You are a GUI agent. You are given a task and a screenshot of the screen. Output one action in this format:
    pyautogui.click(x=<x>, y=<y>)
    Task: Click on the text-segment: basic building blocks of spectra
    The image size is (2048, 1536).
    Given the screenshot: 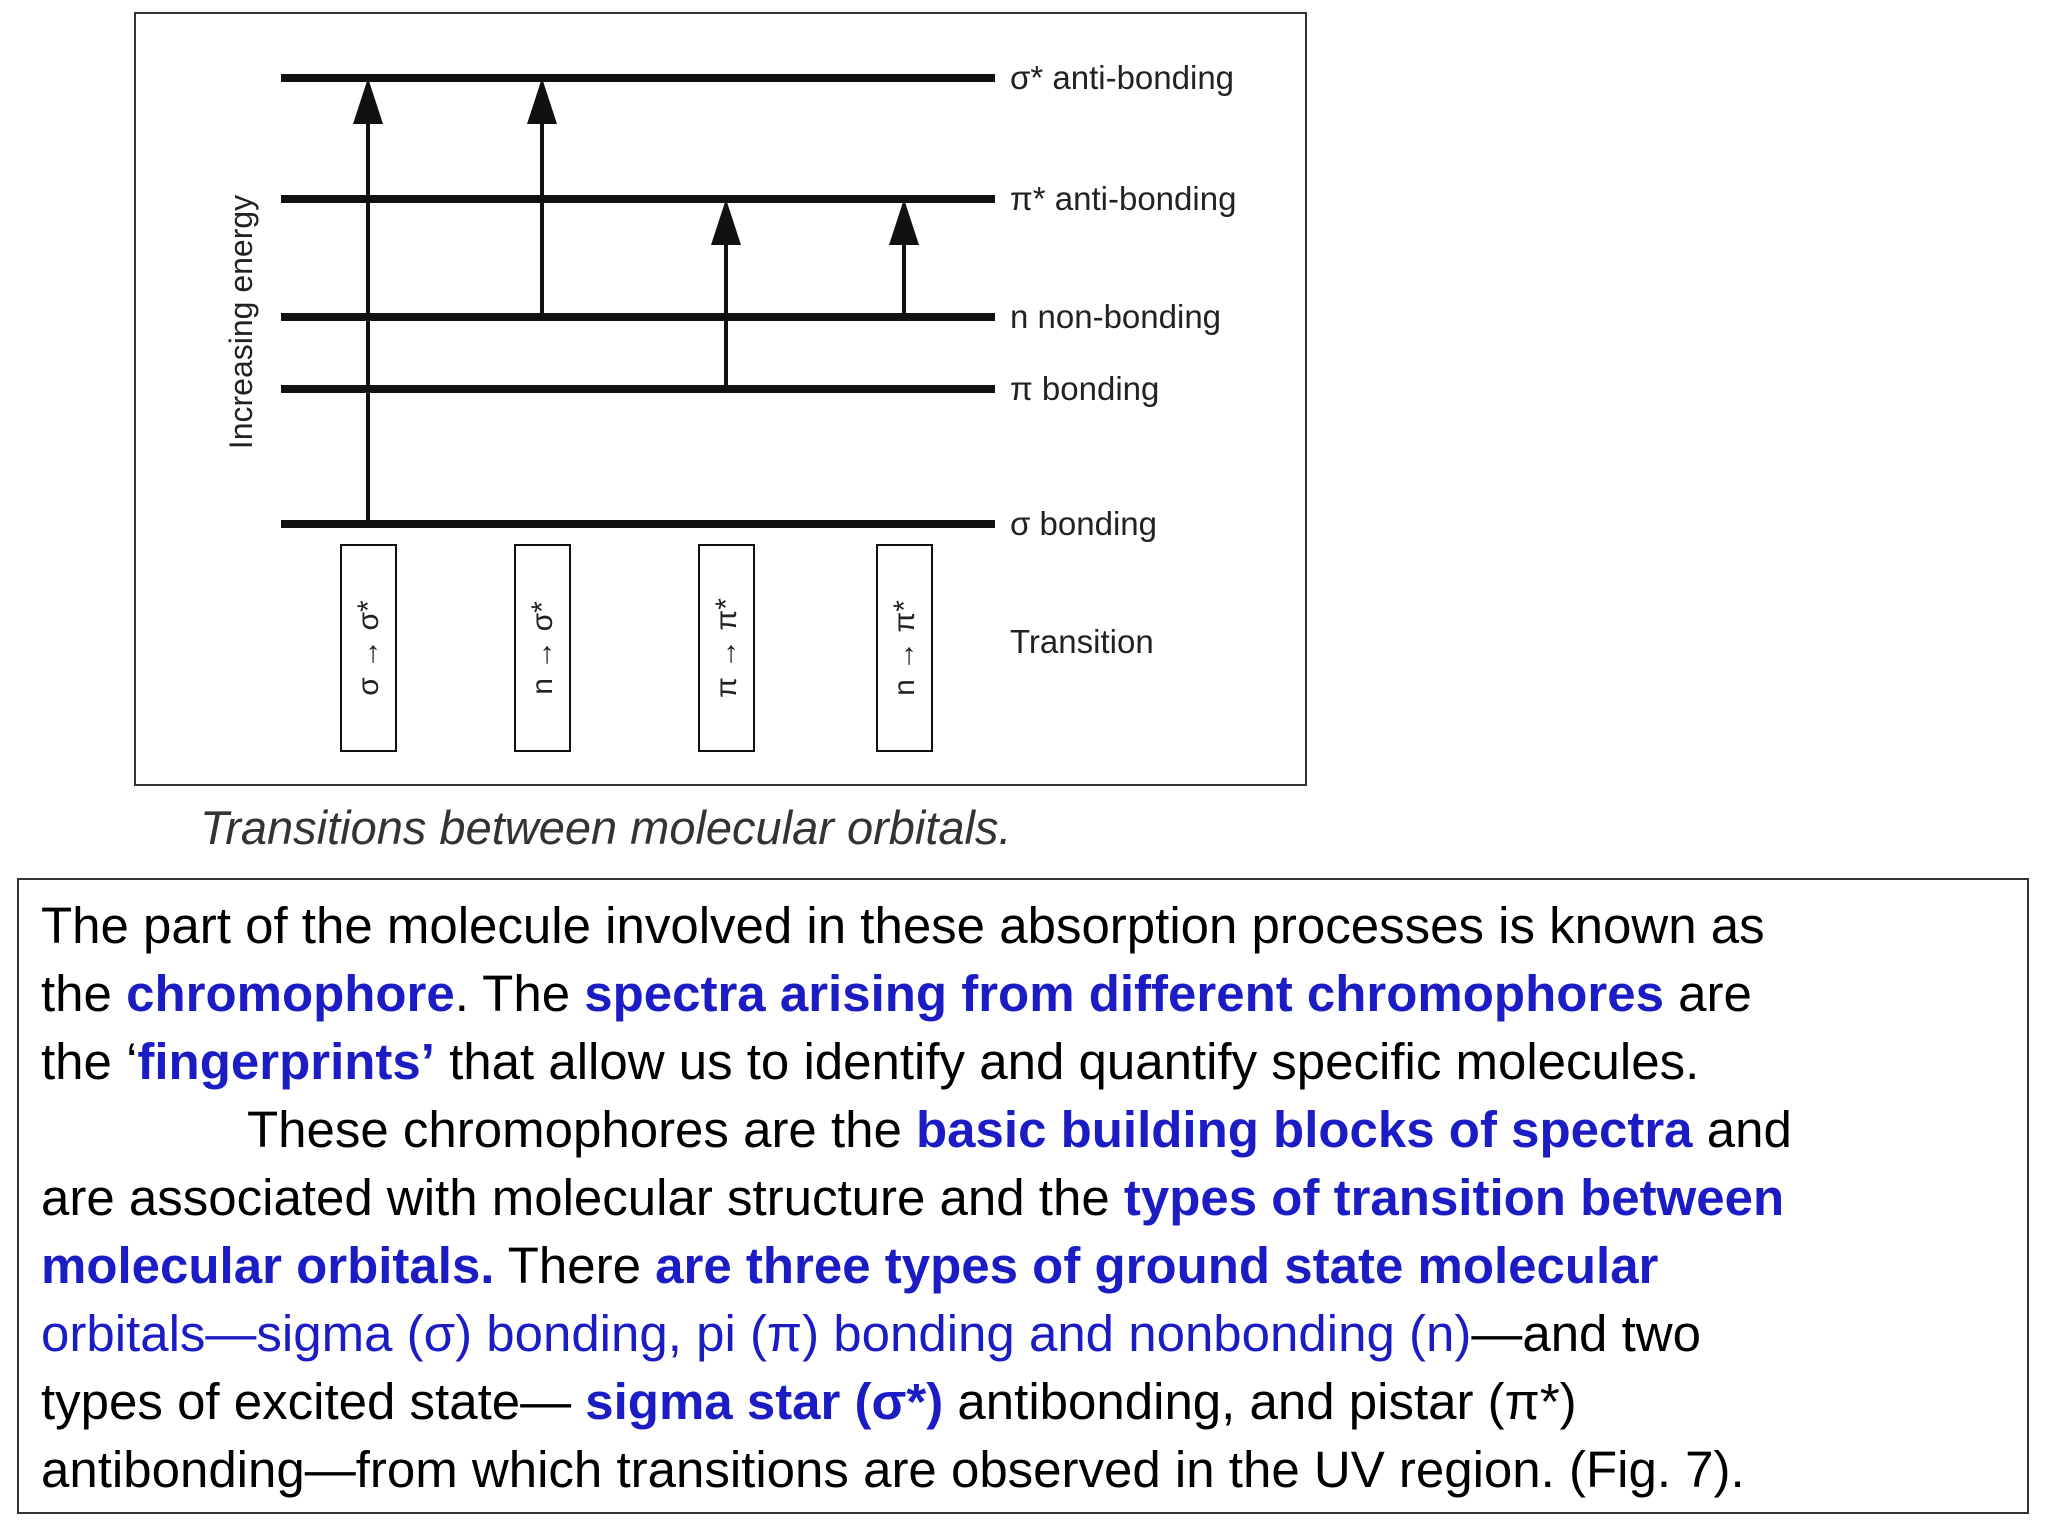 What is the action you would take?
    pyautogui.click(x=1304, y=1129)
    